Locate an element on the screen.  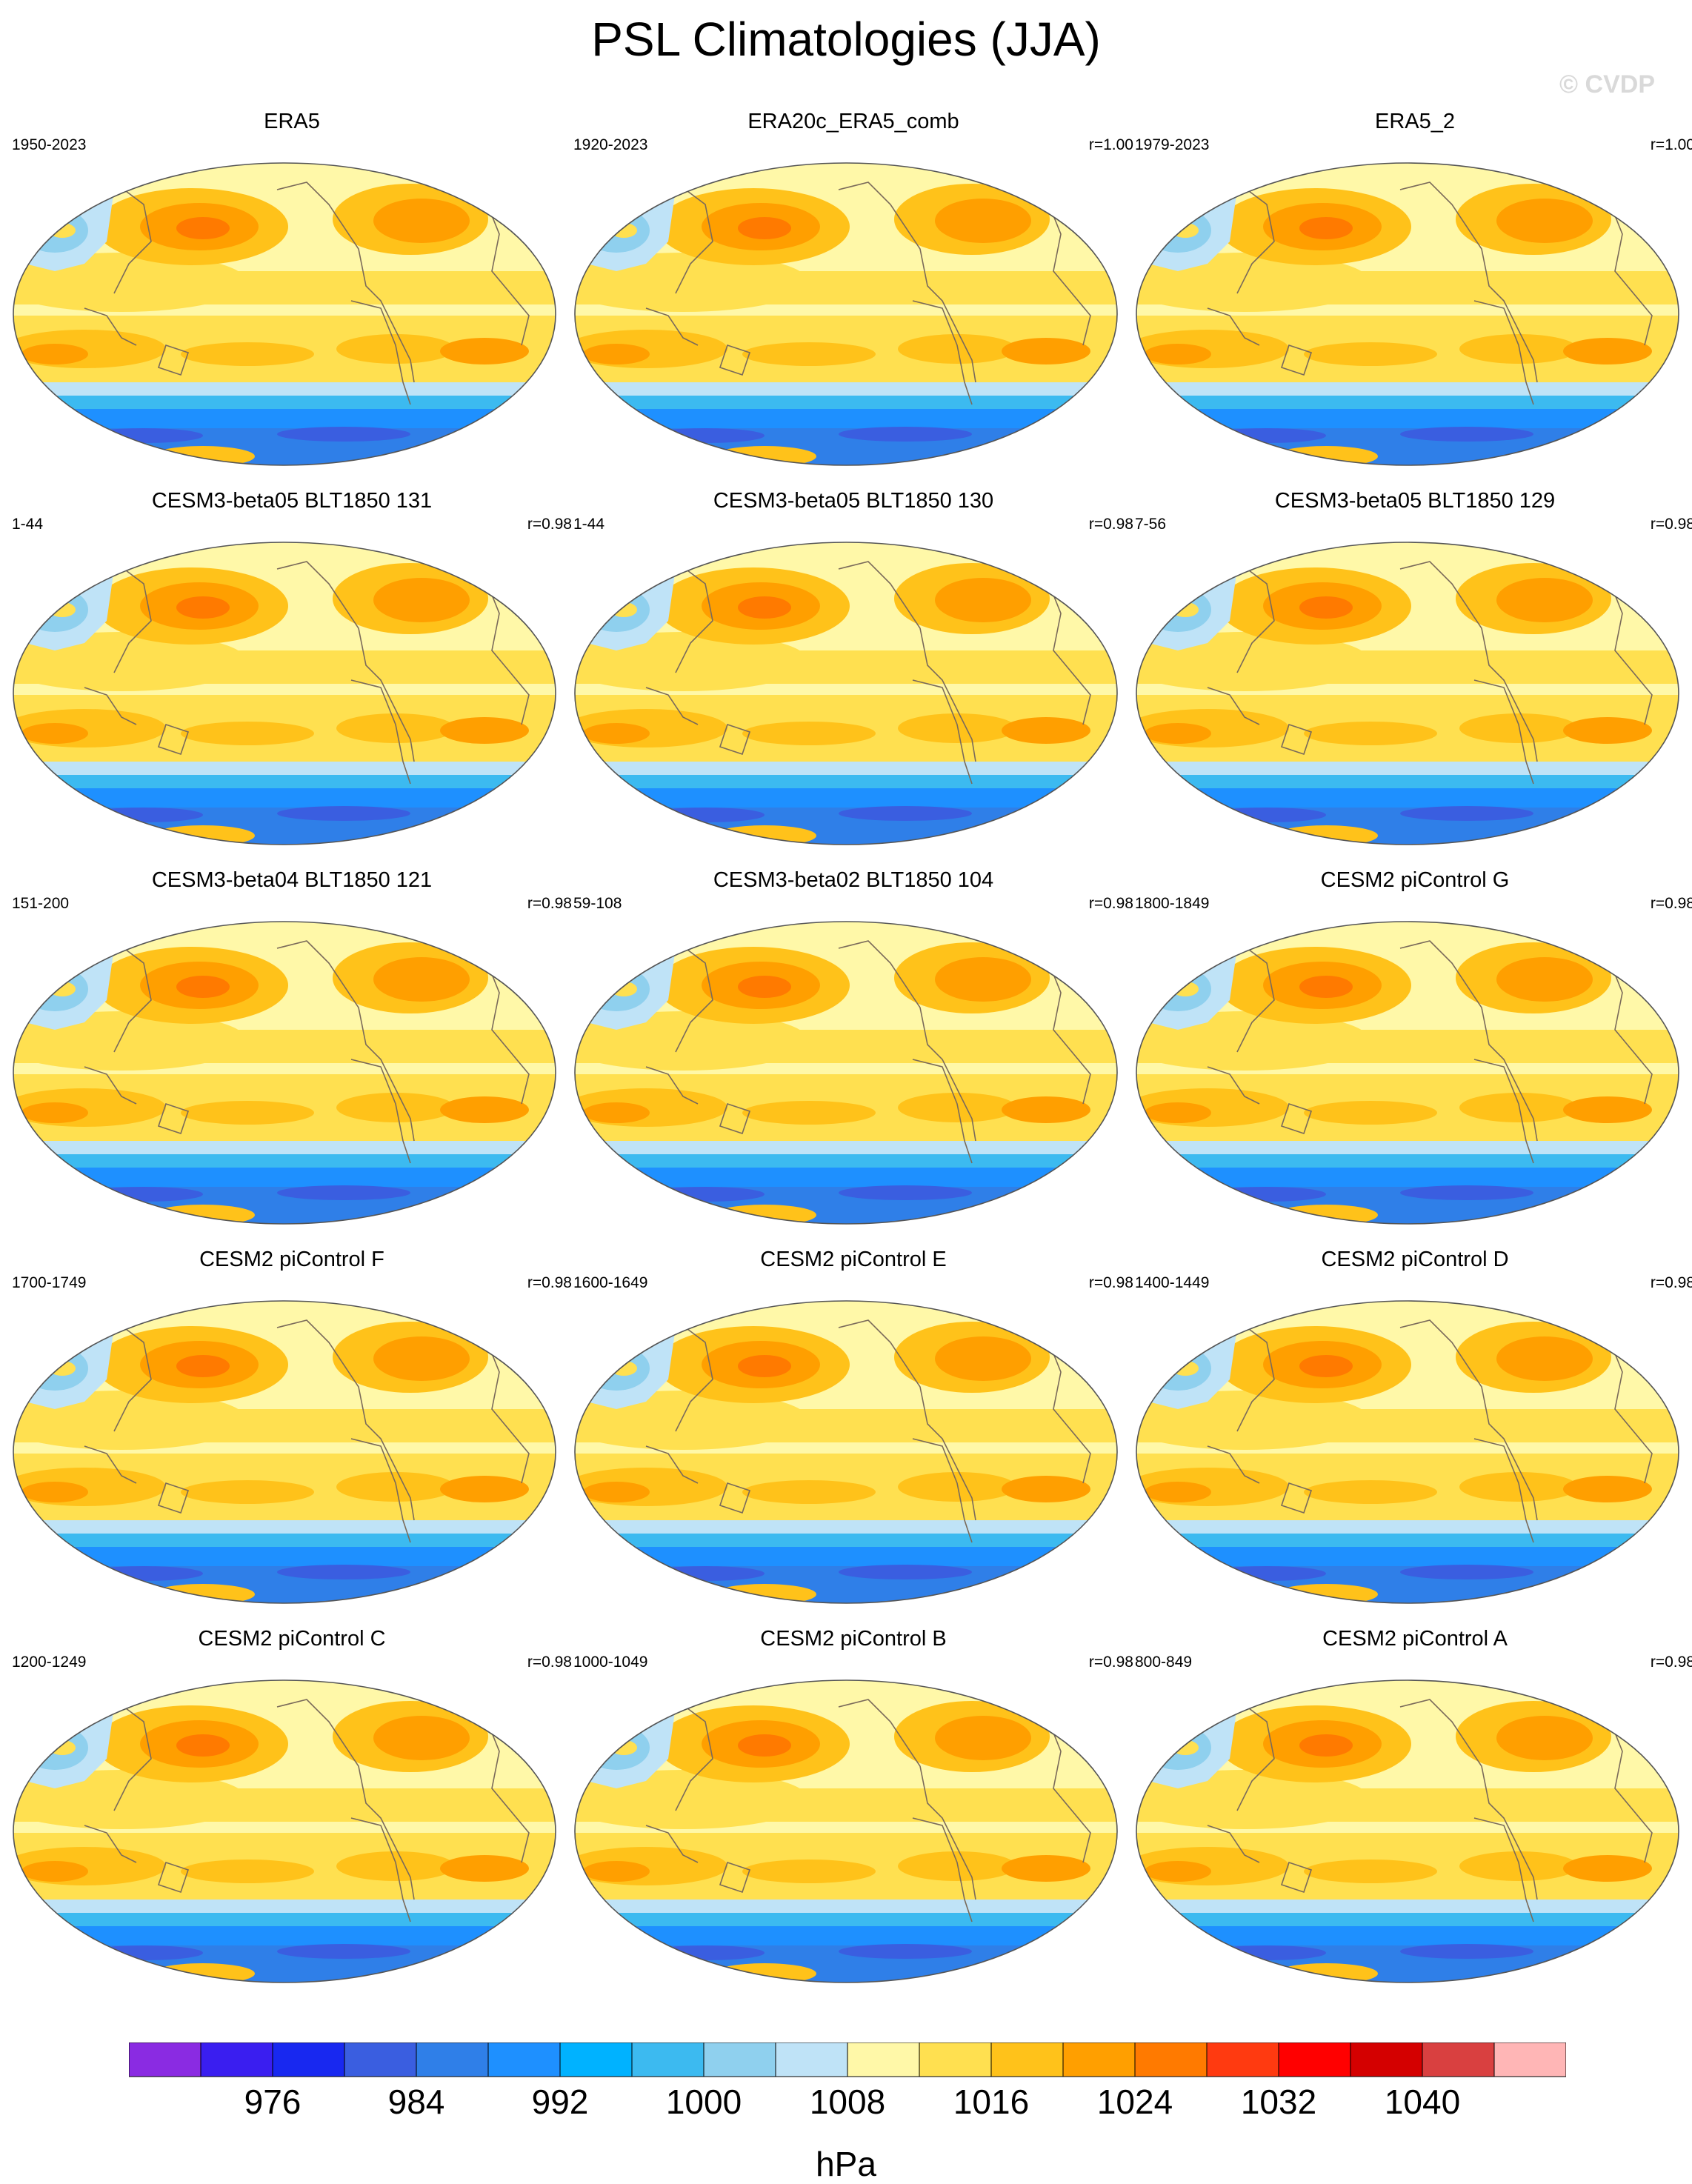
colorbar-tick-label: 1032 is located at coordinates (1278, 2102).